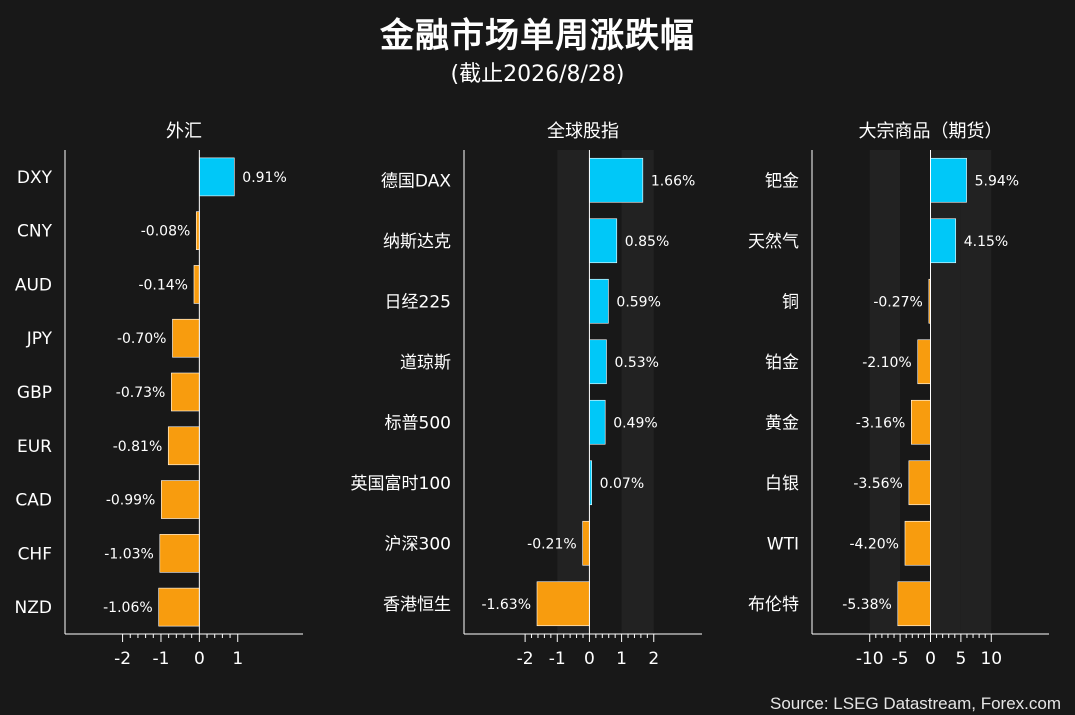  What do you see at coordinates (131, 501) in the screenshot?
I see `value-label: -0.99%` at bounding box center [131, 501].